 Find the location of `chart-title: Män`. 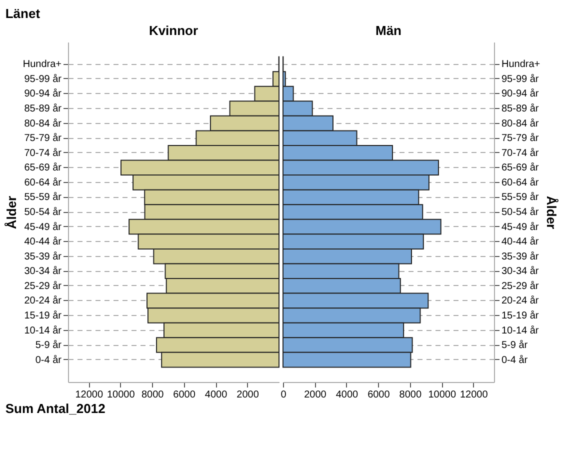

chart-title: Män is located at coordinates (389, 30).